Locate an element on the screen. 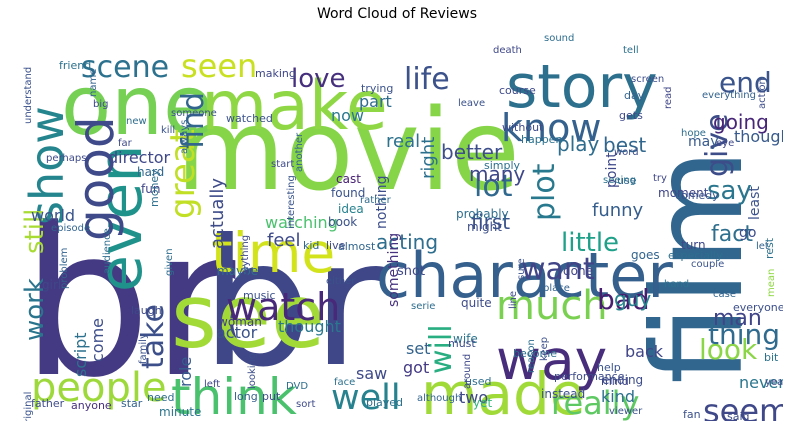 This screenshot has width=794, height=427. word-star: star is located at coordinates (132, 403).